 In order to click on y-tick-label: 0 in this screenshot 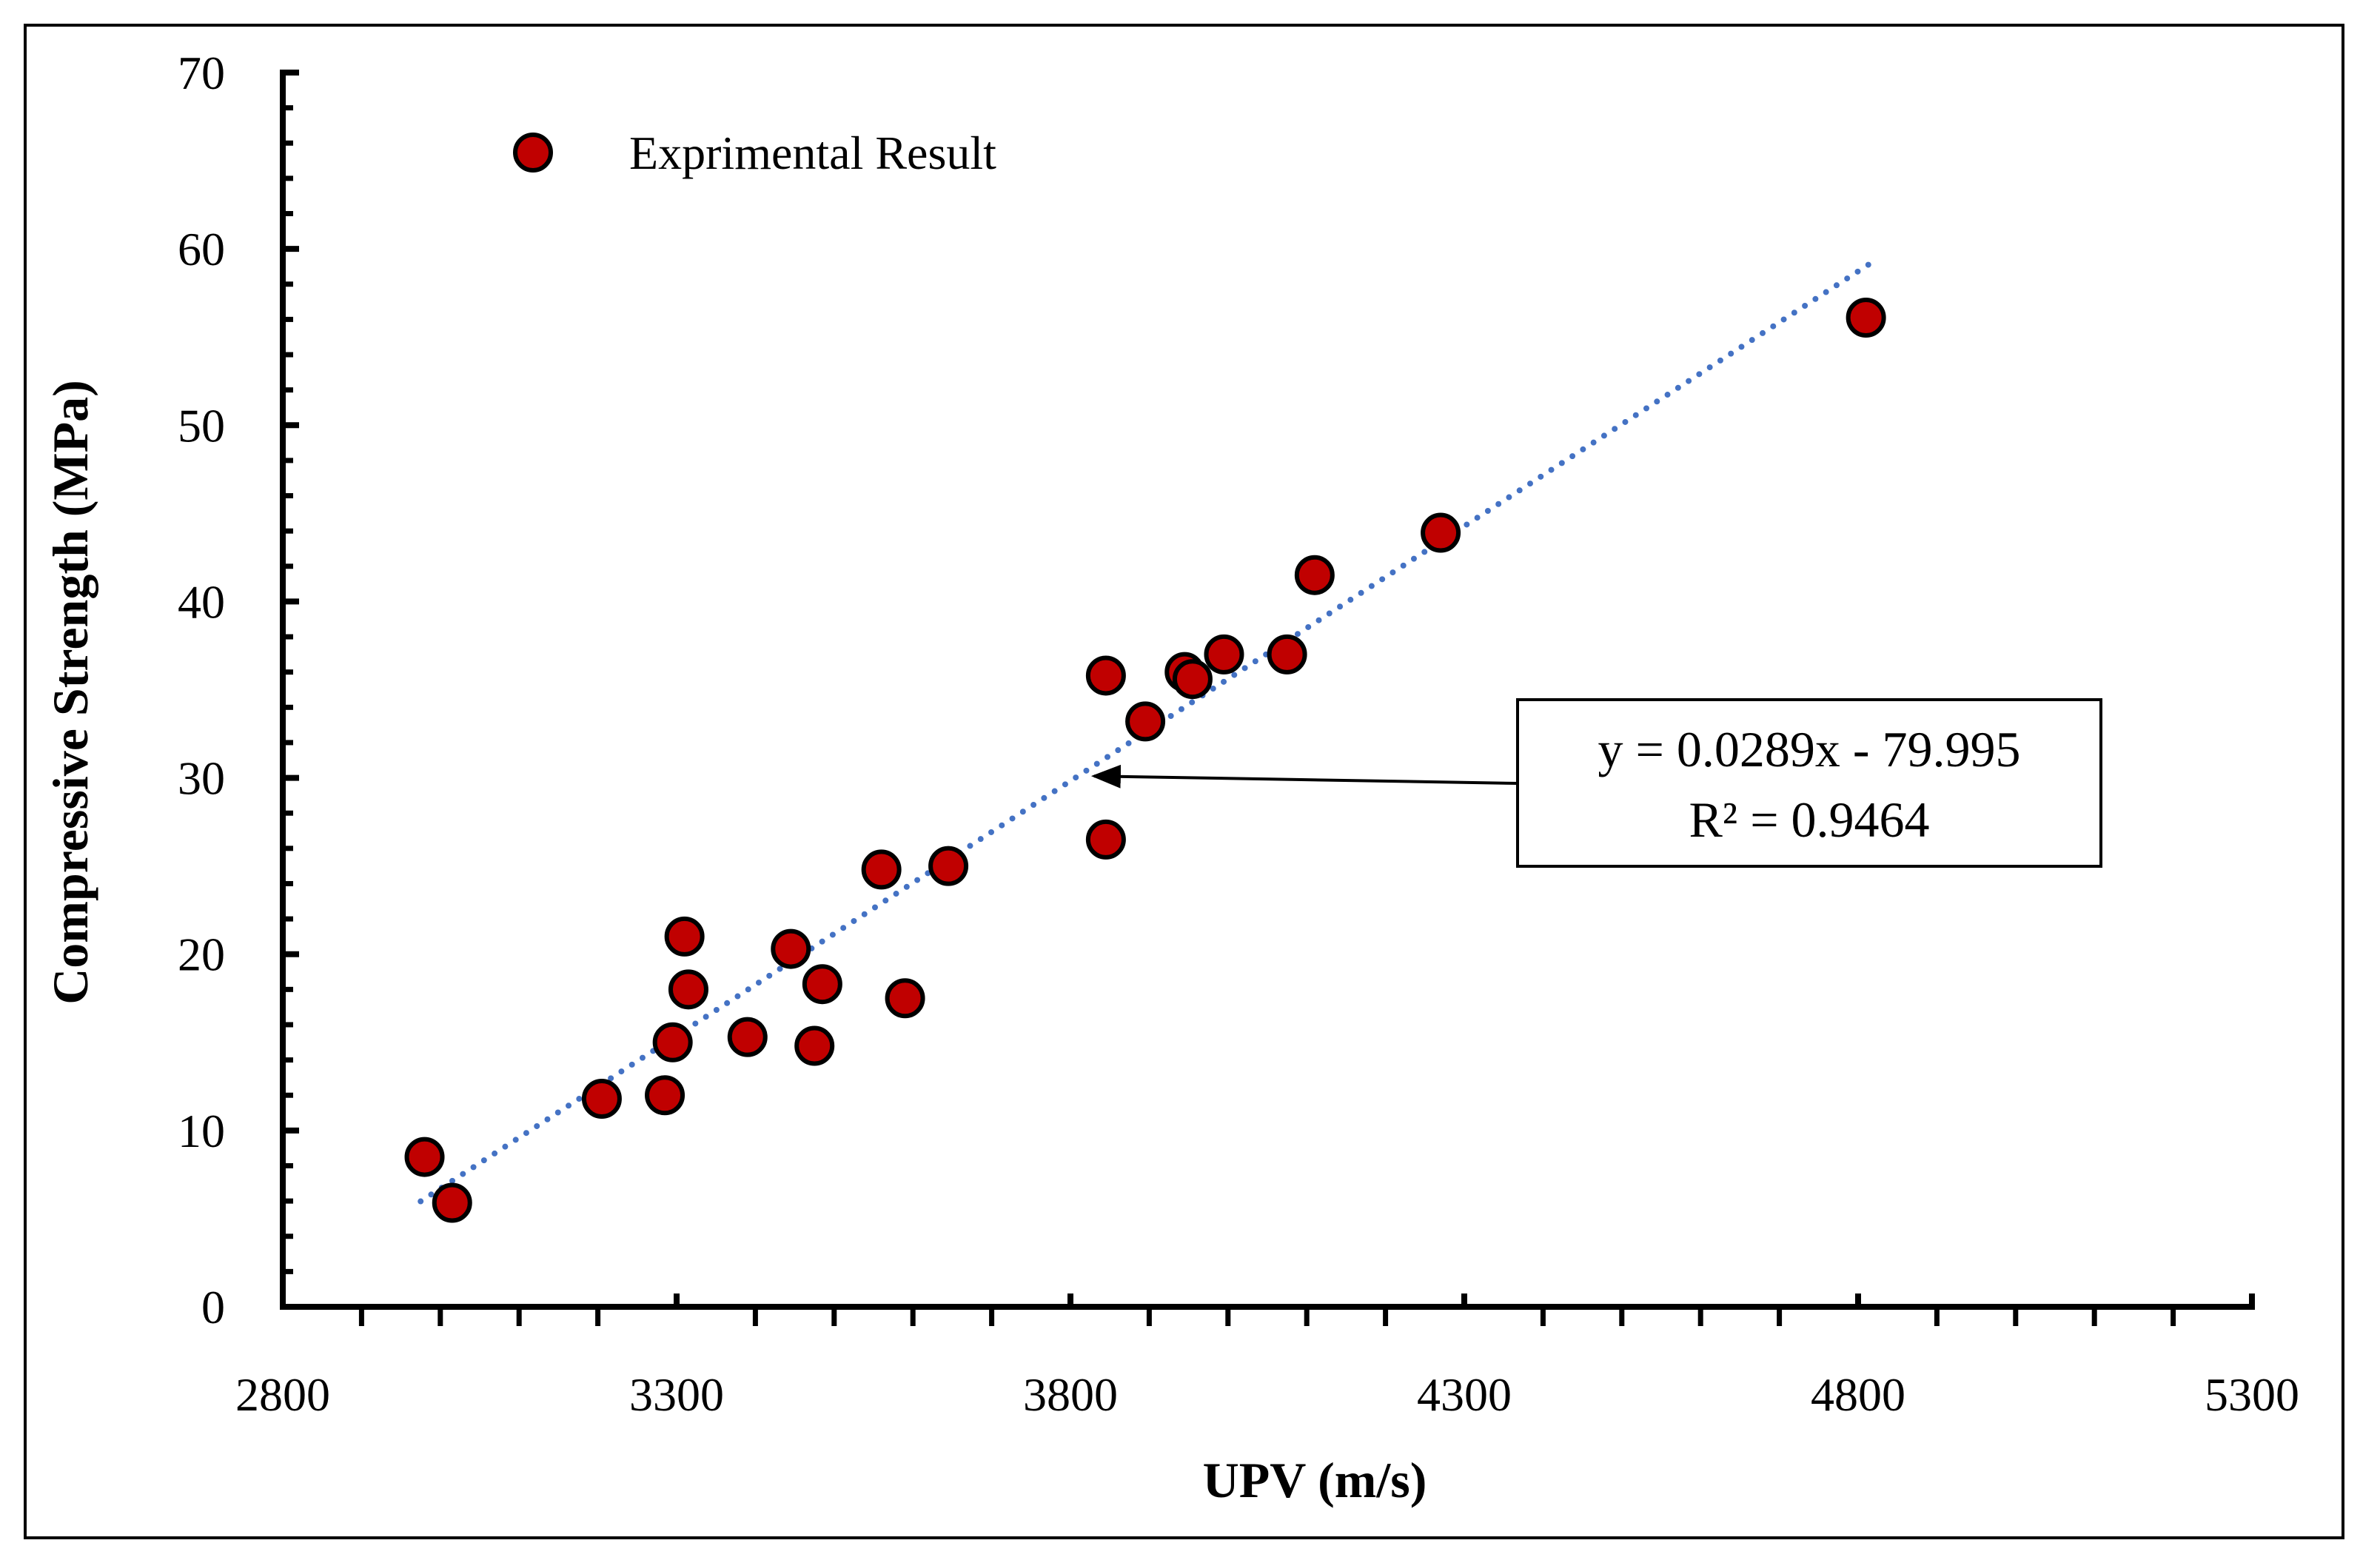, I will do `click(213, 1307)`.